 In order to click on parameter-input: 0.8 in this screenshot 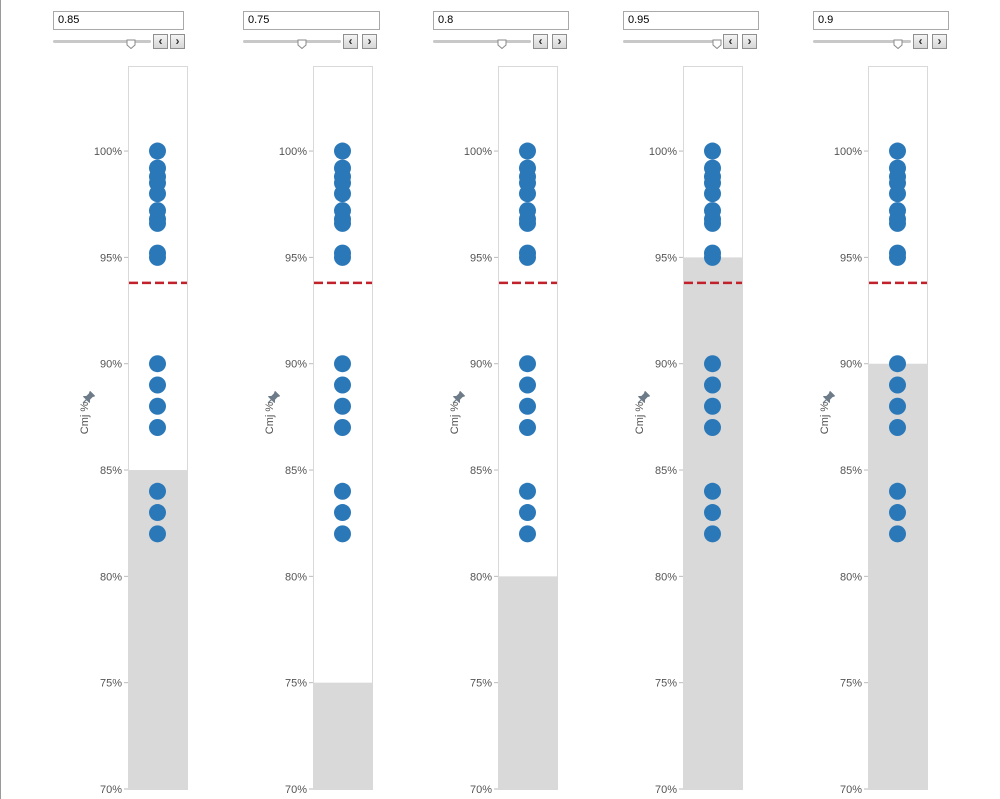, I will do `click(501, 20)`.